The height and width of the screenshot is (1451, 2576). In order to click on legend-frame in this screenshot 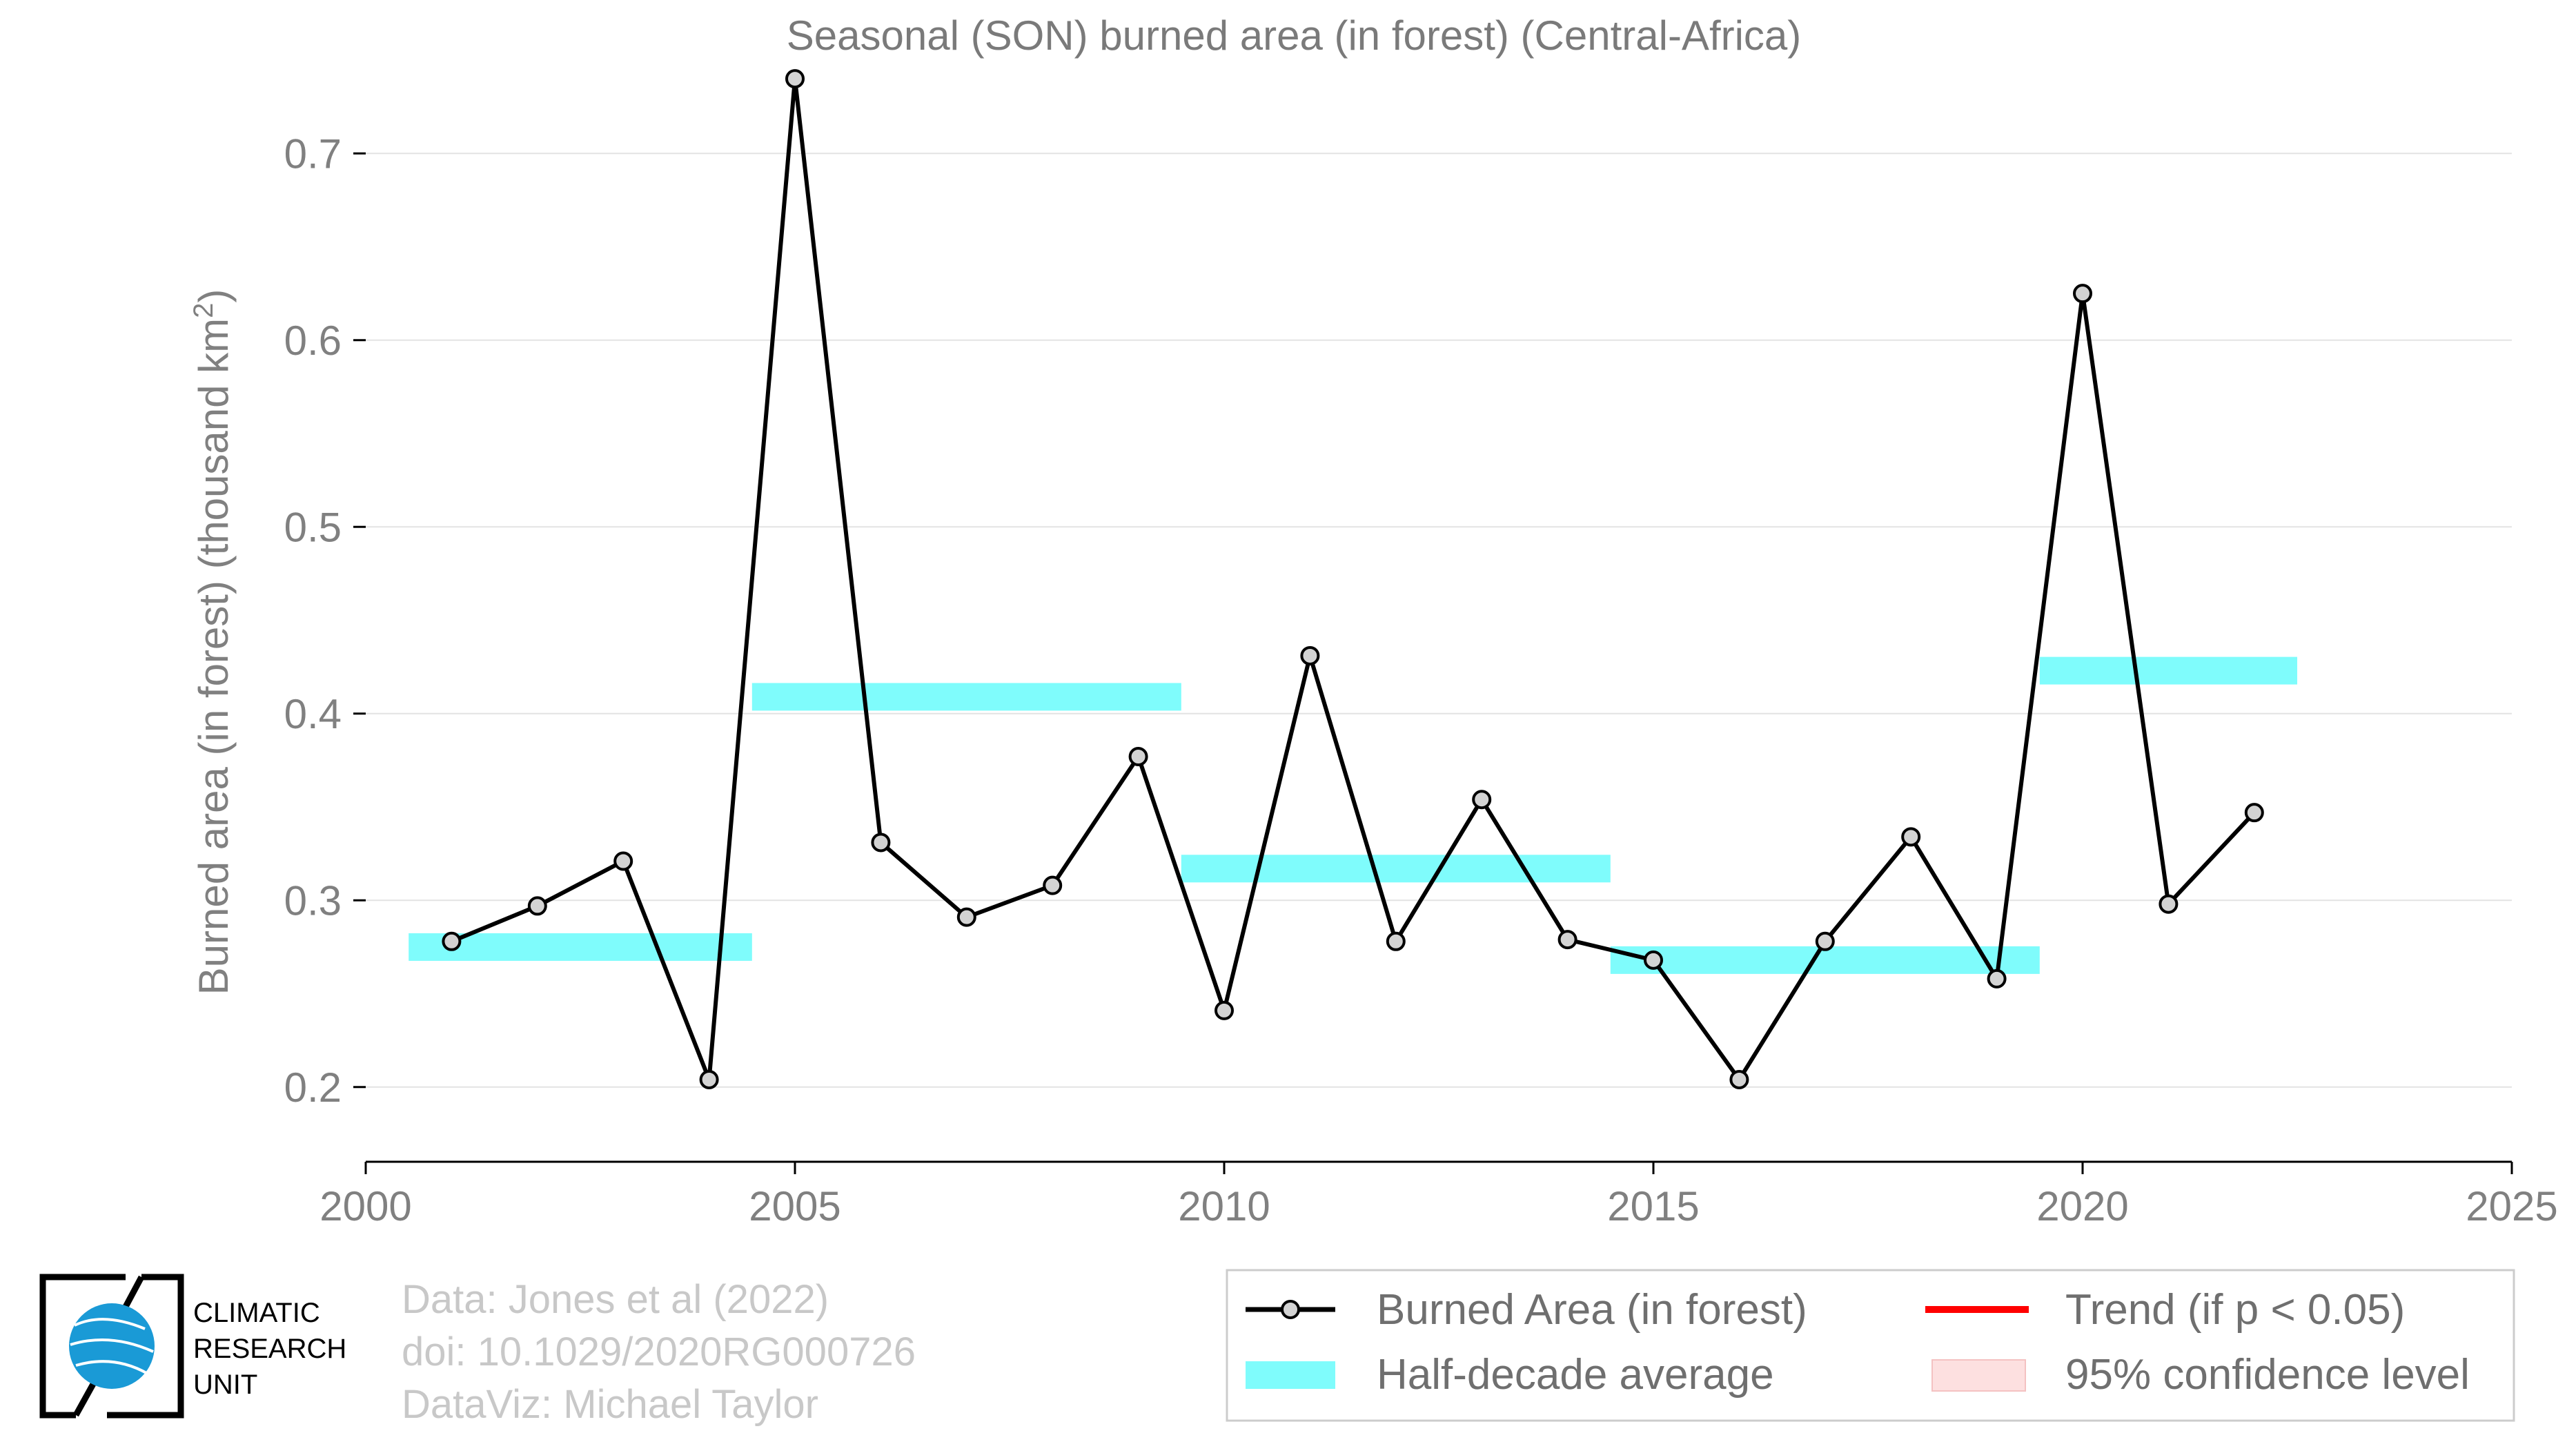, I will do `click(1870, 1346)`.